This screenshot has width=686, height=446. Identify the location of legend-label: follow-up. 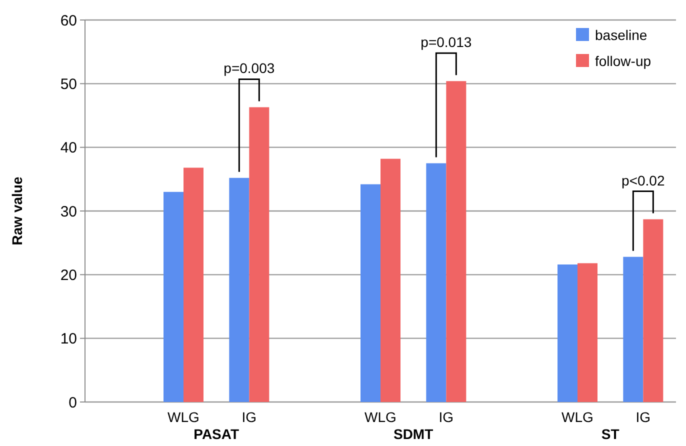
(623, 60).